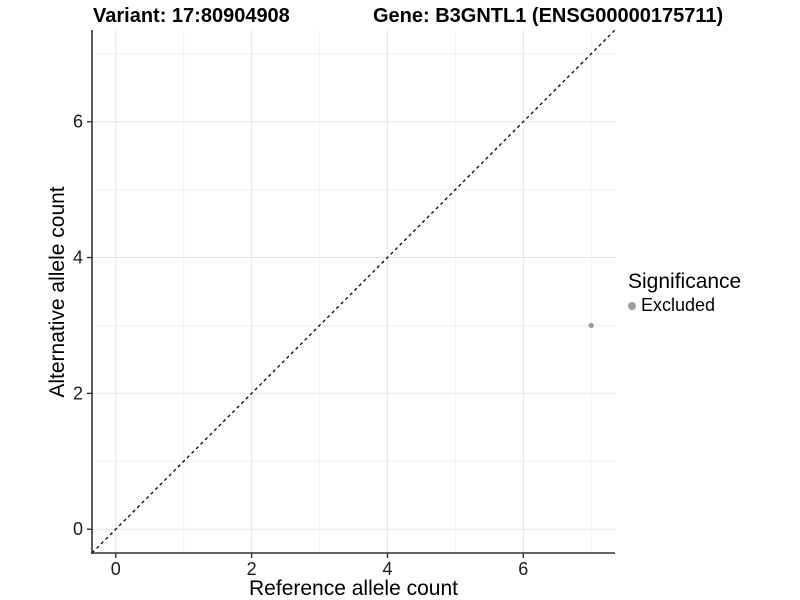 This screenshot has width=800, height=600. I want to click on legend-item-excluded: Excluded, so click(684, 305).